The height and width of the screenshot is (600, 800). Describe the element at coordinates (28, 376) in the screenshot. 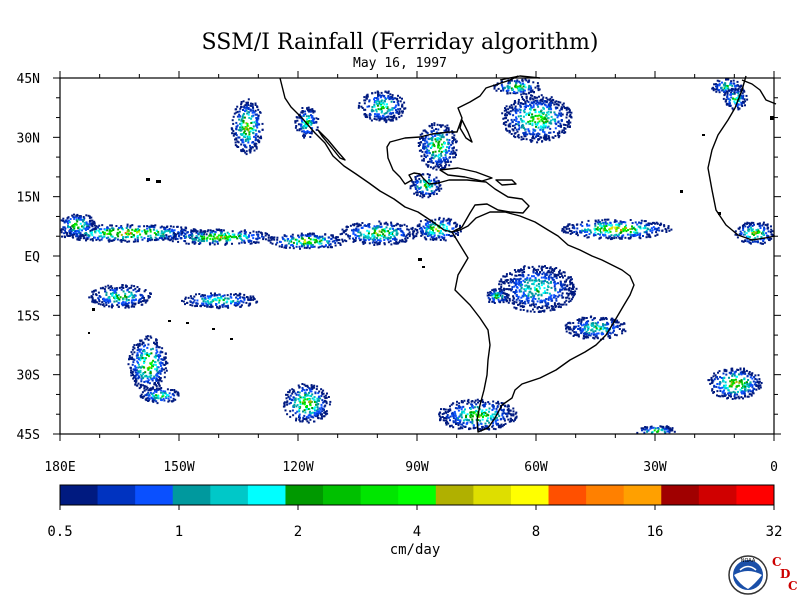

I see `lat-label: 30S` at that location.